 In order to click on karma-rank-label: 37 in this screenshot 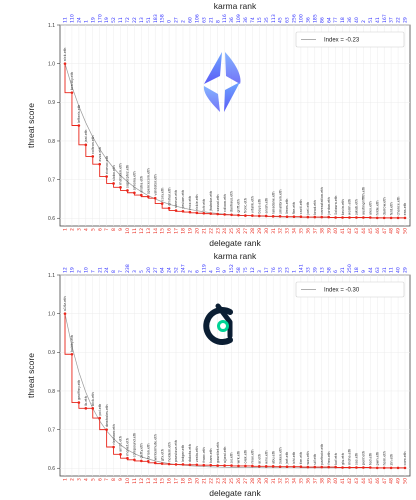, I will do `click(392, 20)`.